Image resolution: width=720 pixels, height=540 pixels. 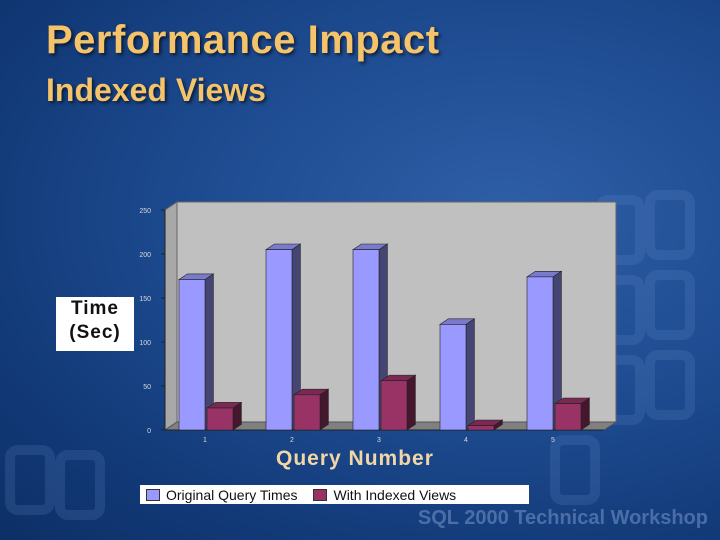 I want to click on y-tick-label: 0, so click(x=149, y=431).